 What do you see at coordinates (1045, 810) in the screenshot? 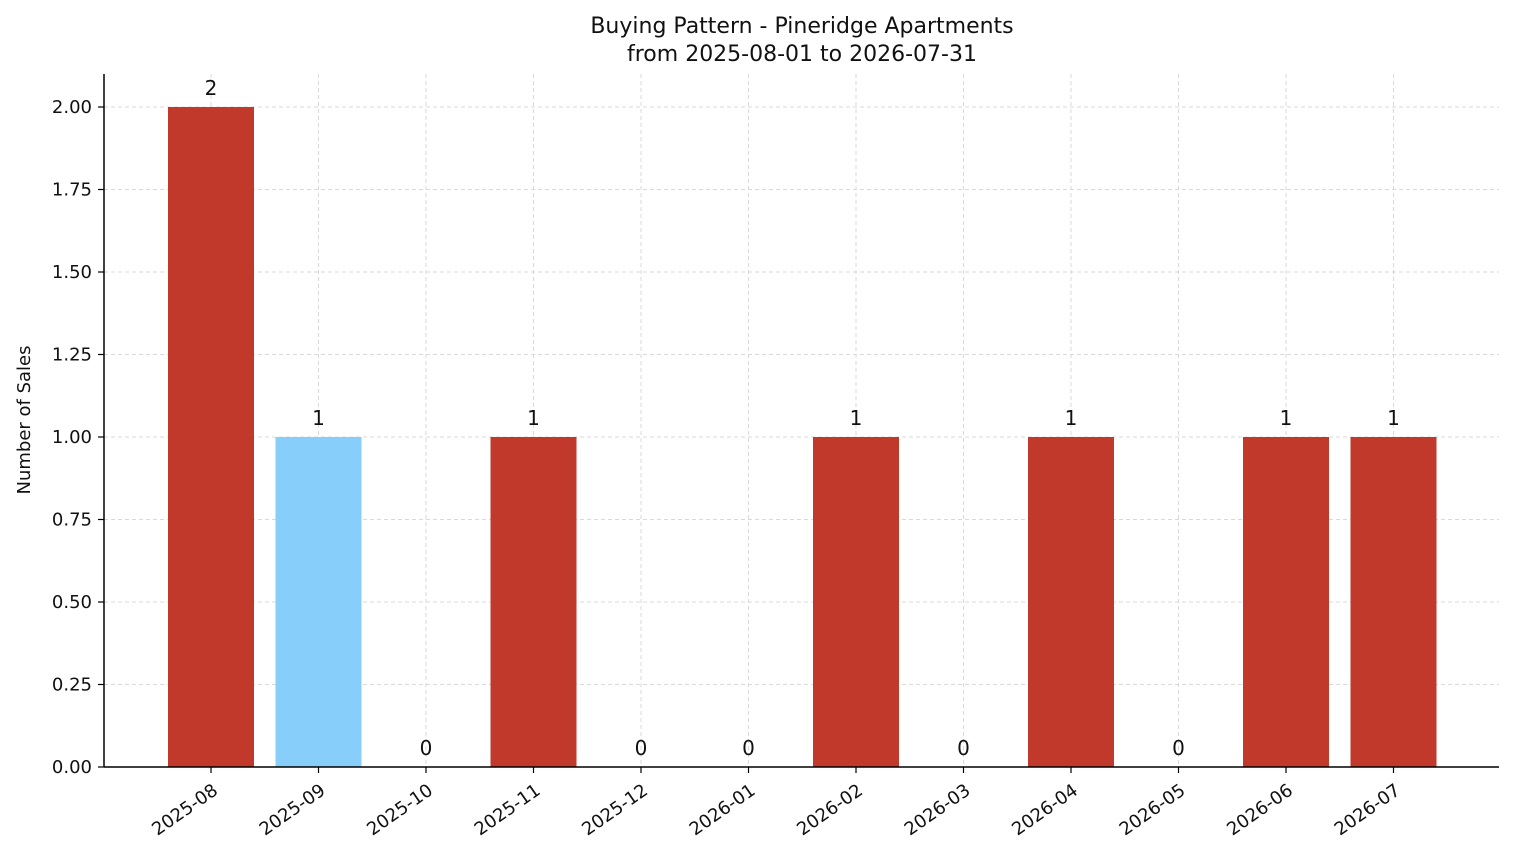
I see `x-tick-label: 2026-04` at bounding box center [1045, 810].